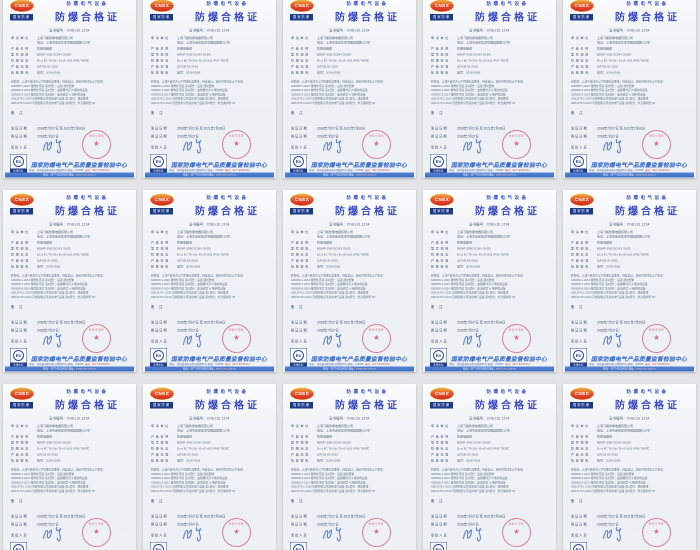 This screenshot has height=550, width=700. What do you see at coordinates (330, 293) in the screenshot?
I see `notice-line: GB12476.1-2013 可燃性粉尘环境用电气设备 第1部分：通用要求` at bounding box center [330, 293].